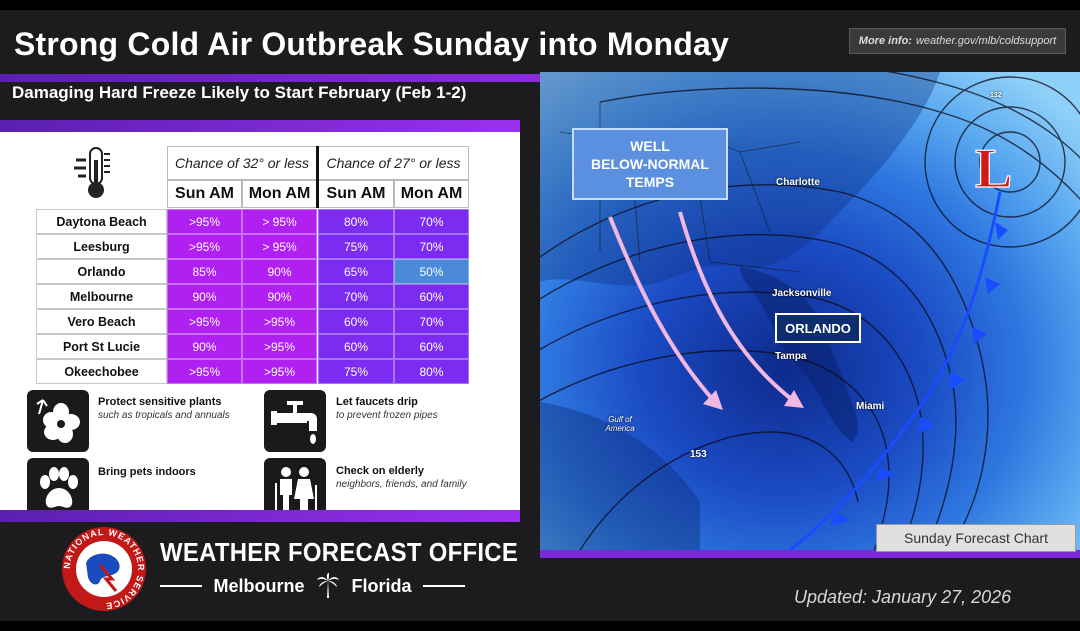  What do you see at coordinates (160, 402) in the screenshot?
I see `tip-title-plants: Protect sensitive plants` at bounding box center [160, 402].